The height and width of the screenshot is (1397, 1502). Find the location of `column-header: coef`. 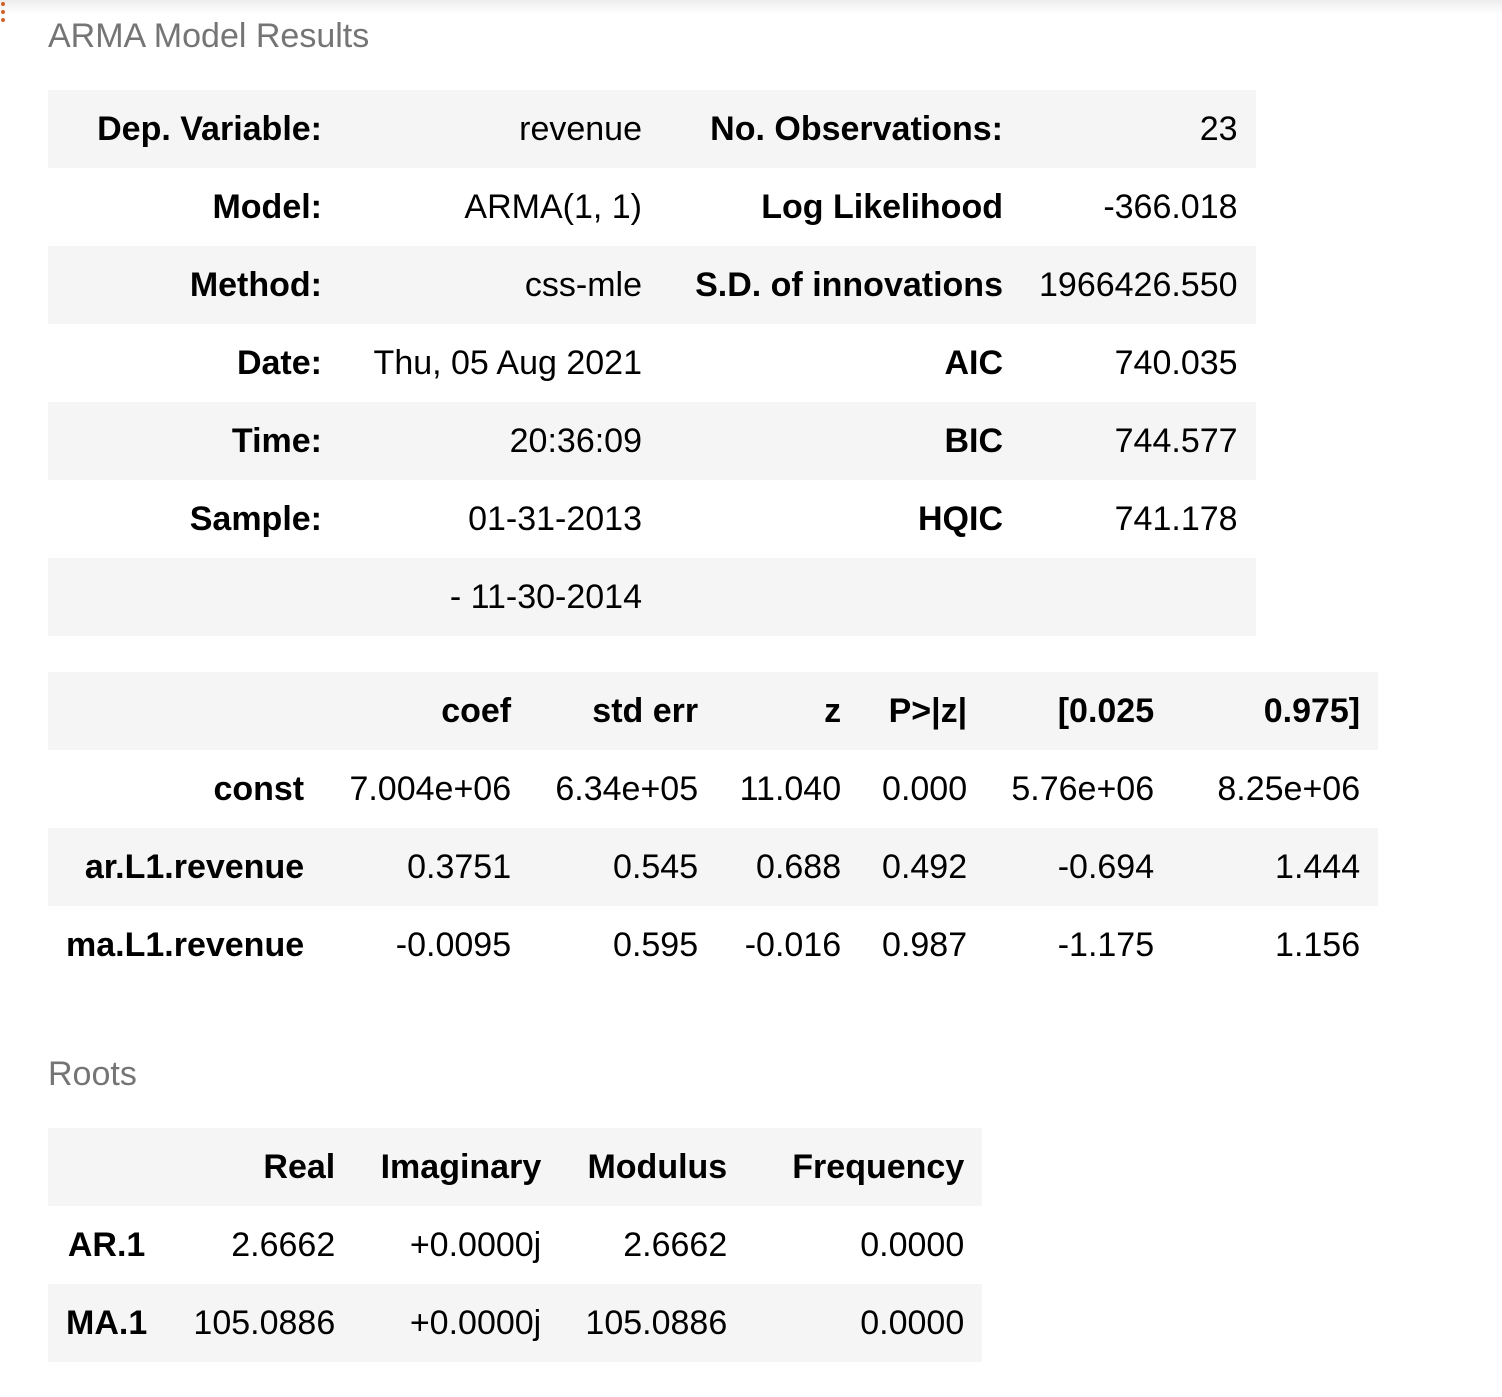

column-header: coef is located at coordinates (476, 711).